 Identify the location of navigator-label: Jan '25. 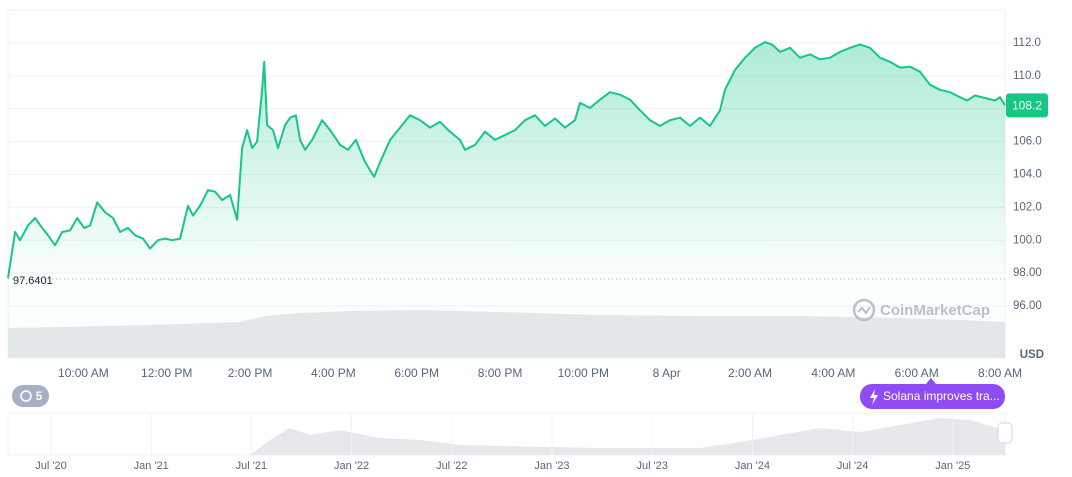
(952, 466).